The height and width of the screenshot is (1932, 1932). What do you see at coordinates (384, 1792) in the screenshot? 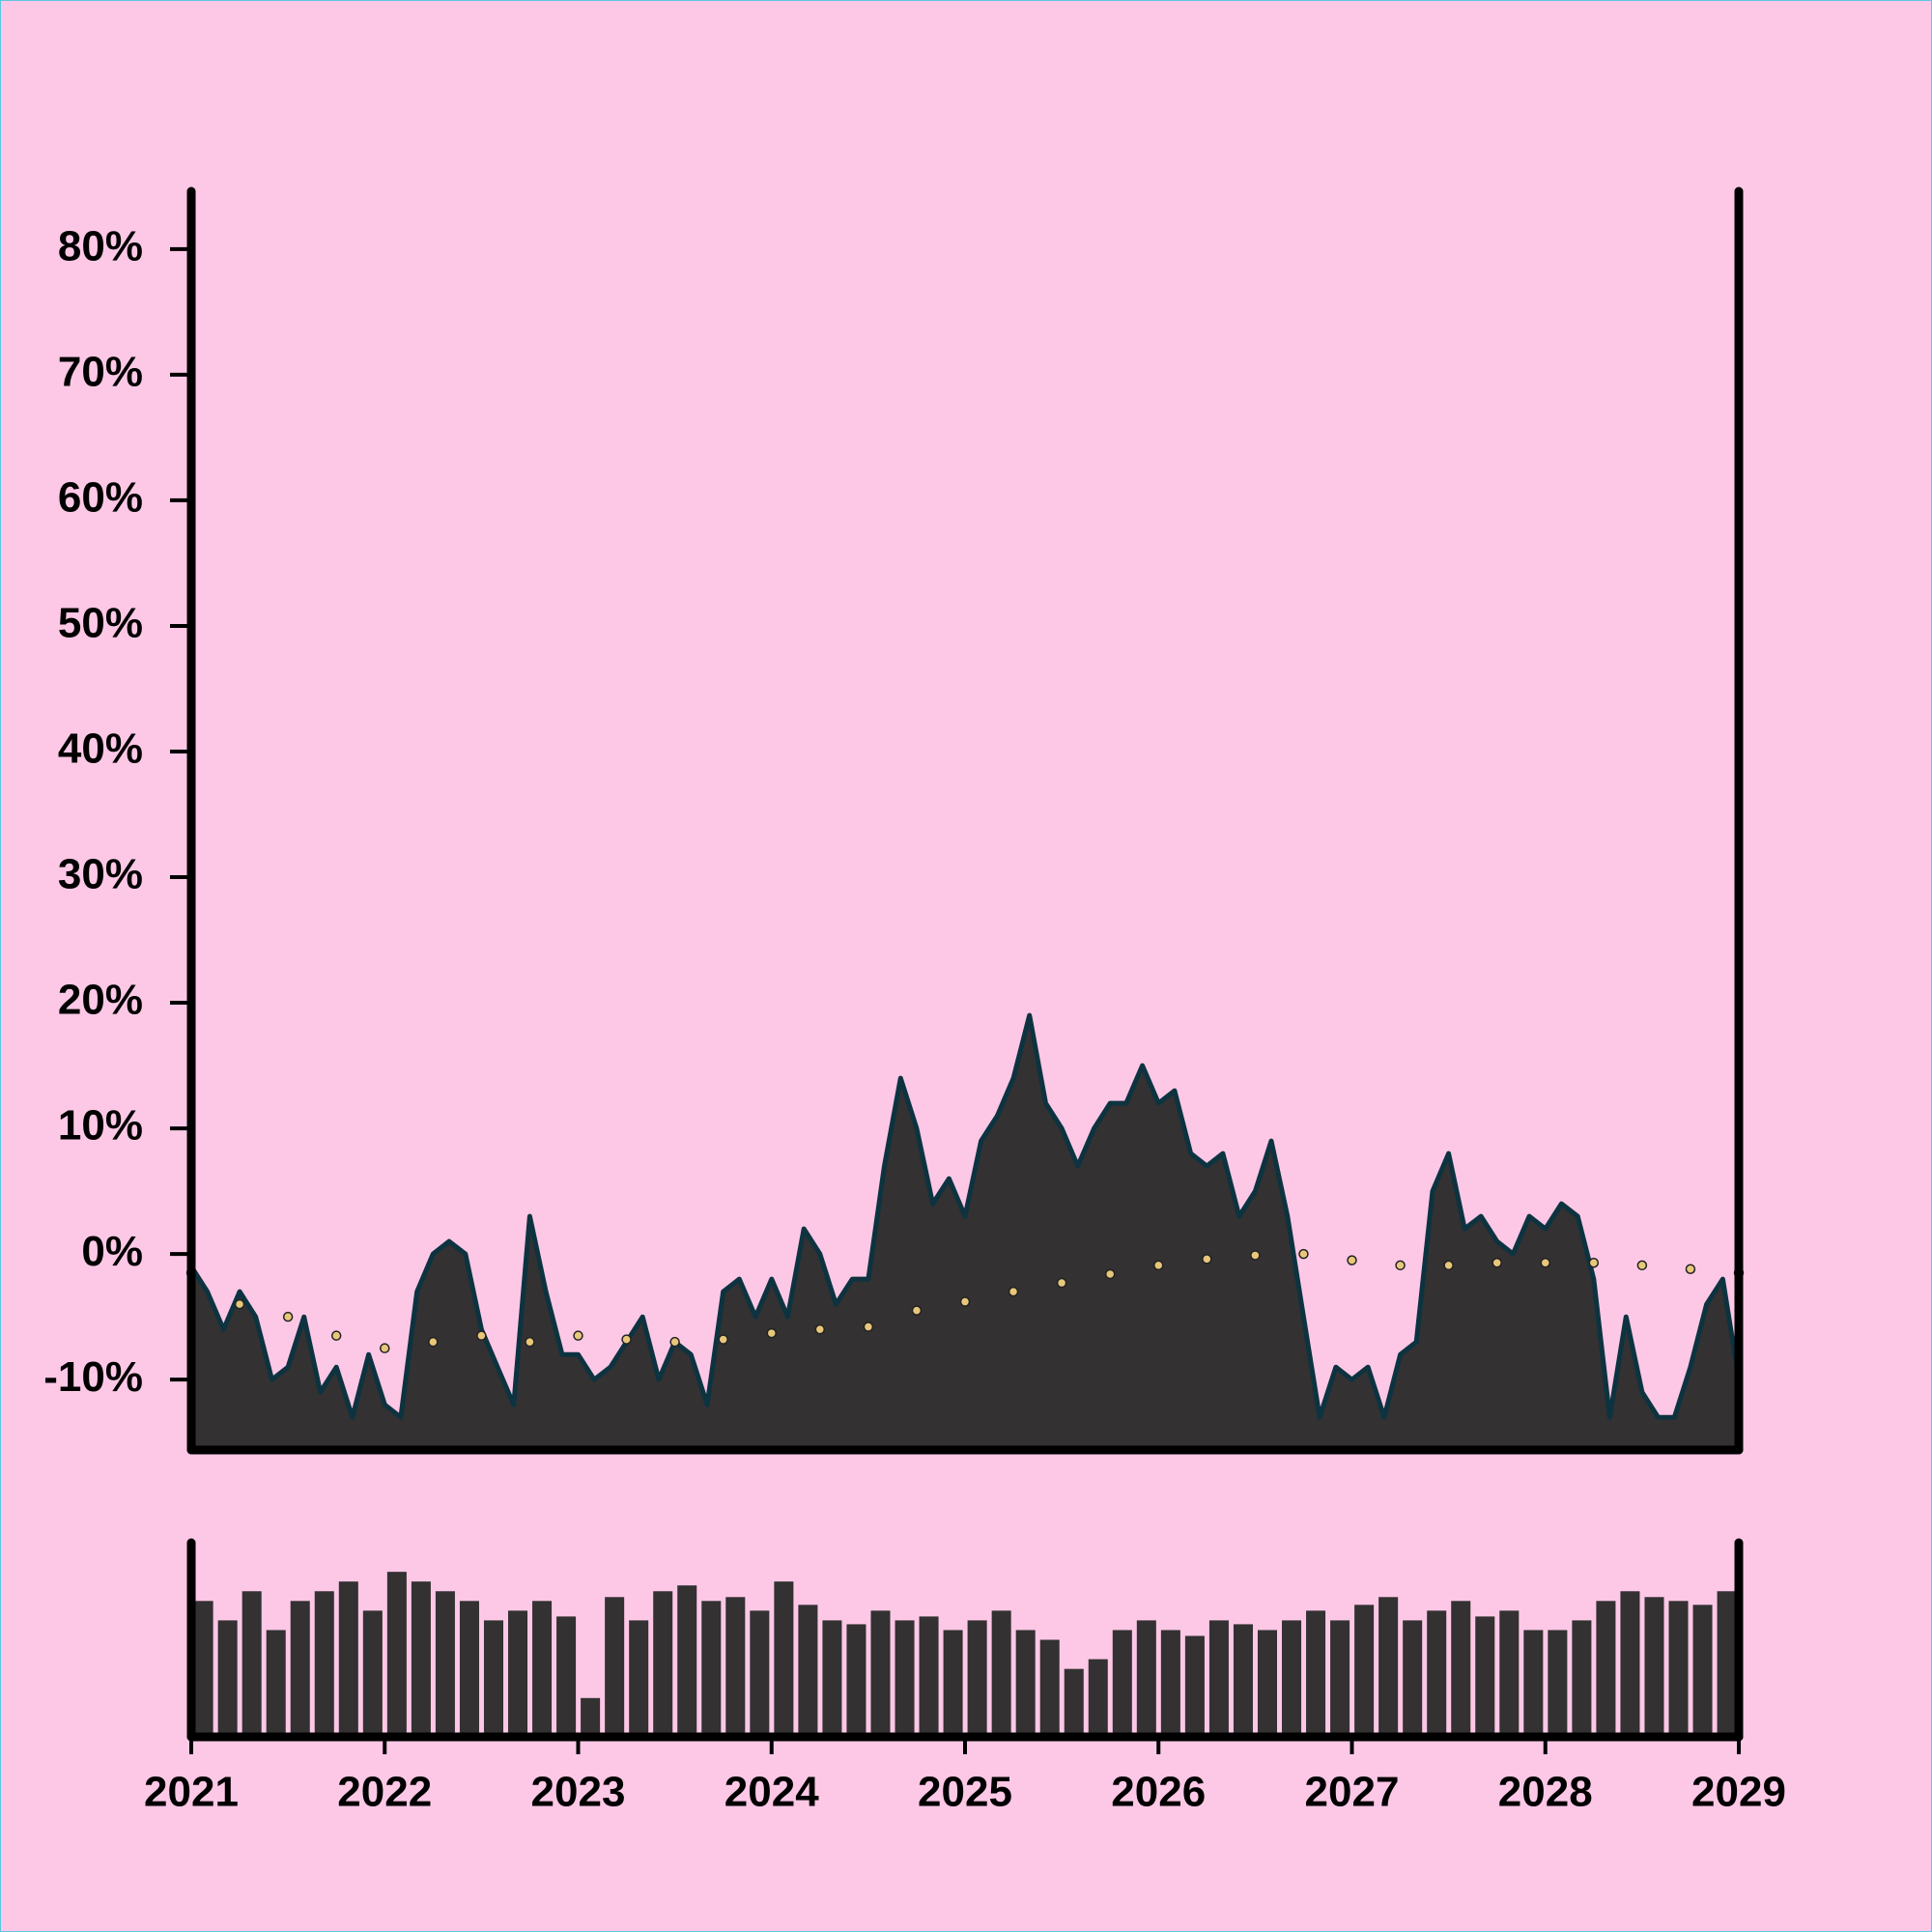
I see `x-tick-label: 2022` at bounding box center [384, 1792].